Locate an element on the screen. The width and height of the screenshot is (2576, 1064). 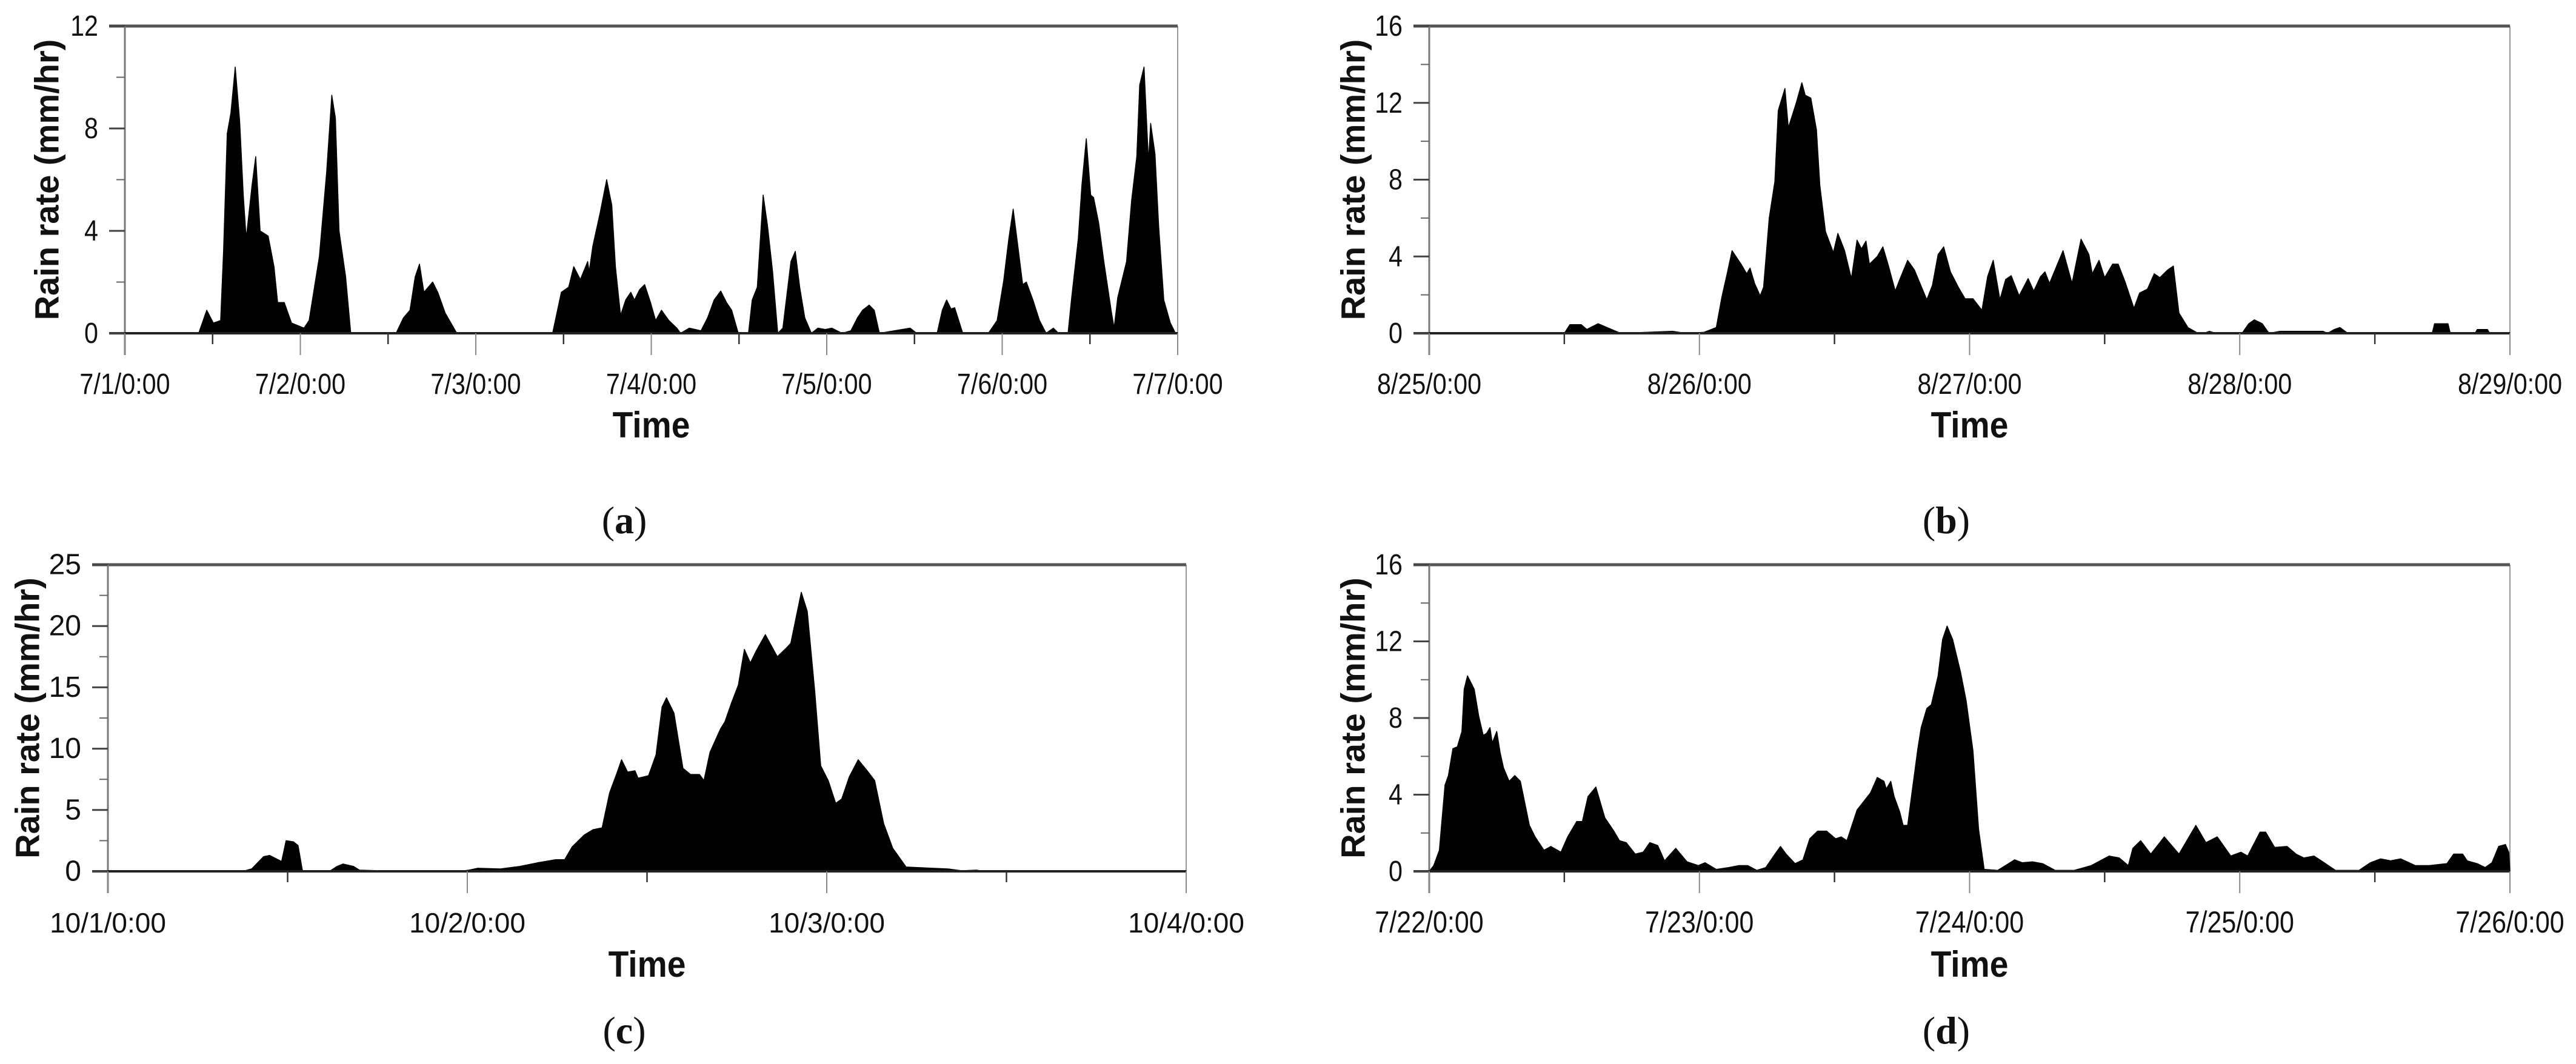
x-tick-label: 10/2/0:00 is located at coordinates (468, 923).